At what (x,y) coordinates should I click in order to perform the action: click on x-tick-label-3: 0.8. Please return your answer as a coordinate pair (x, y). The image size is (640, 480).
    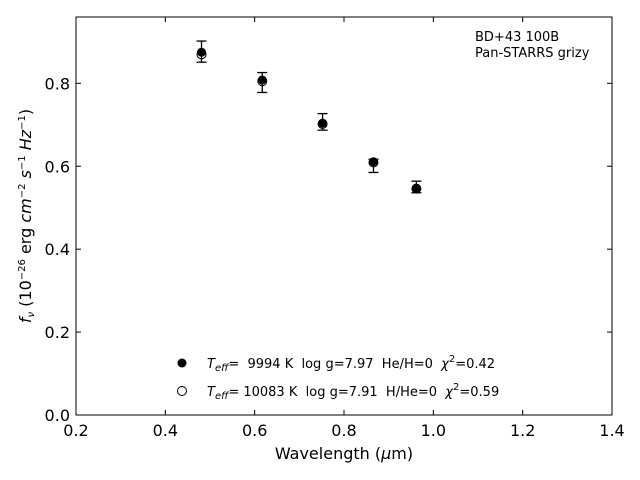
    Looking at the image, I should click on (343, 430).